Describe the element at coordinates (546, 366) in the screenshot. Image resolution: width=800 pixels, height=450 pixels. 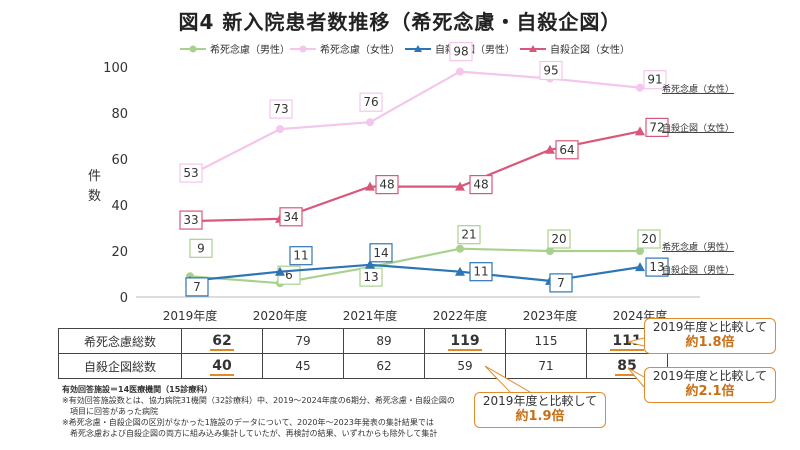
I see `table-cell: 71` at that location.